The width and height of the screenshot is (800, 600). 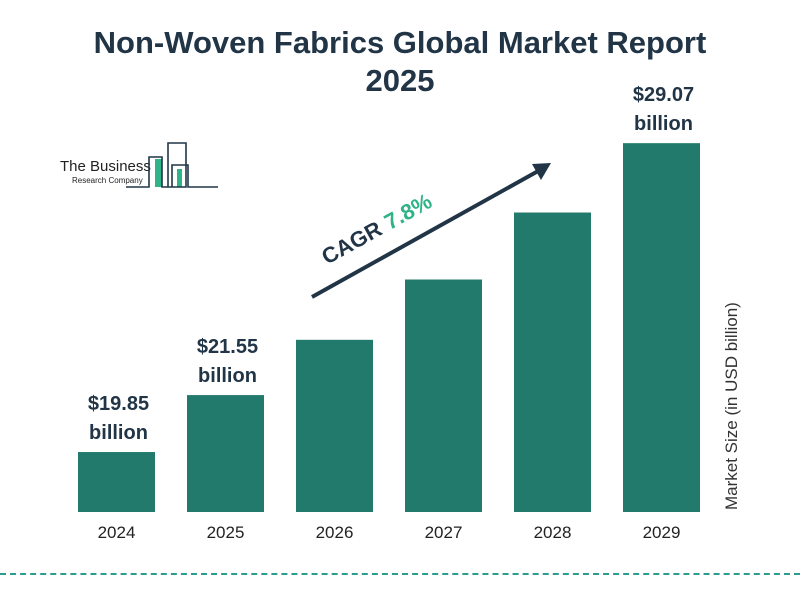 I want to click on title-line-1: Non-Woven Fabrics Global Market Report, so click(x=400, y=42).